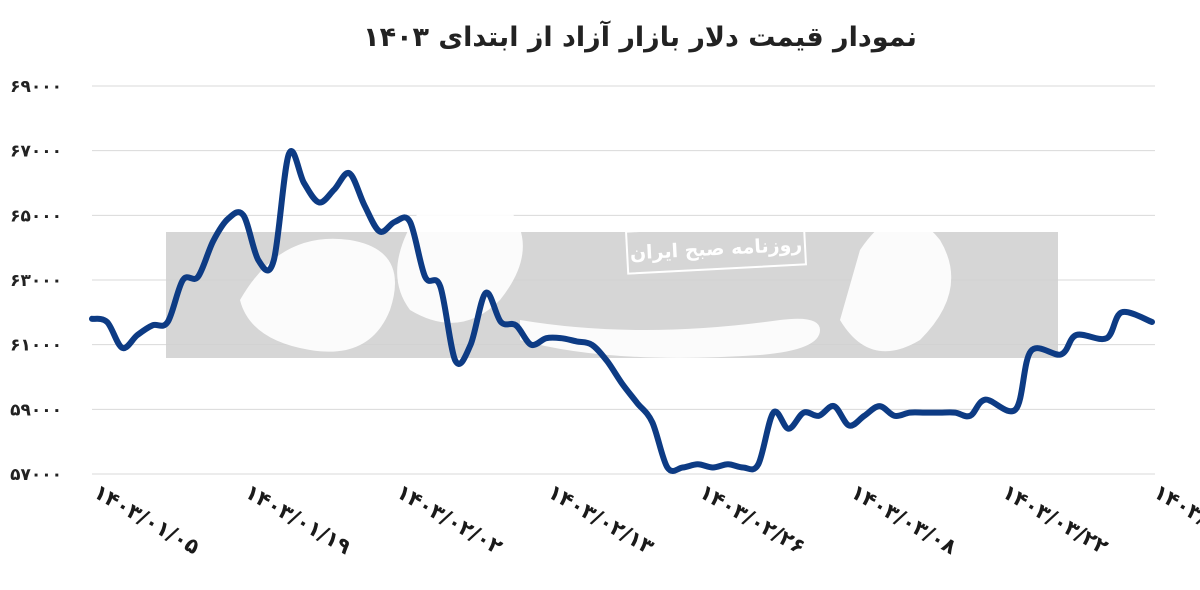 Image resolution: width=1200 pixels, height=590 pixels. I want to click on x-tick-label: ۱۴۰۳/۰۳/۲۲, so click(1055, 520).